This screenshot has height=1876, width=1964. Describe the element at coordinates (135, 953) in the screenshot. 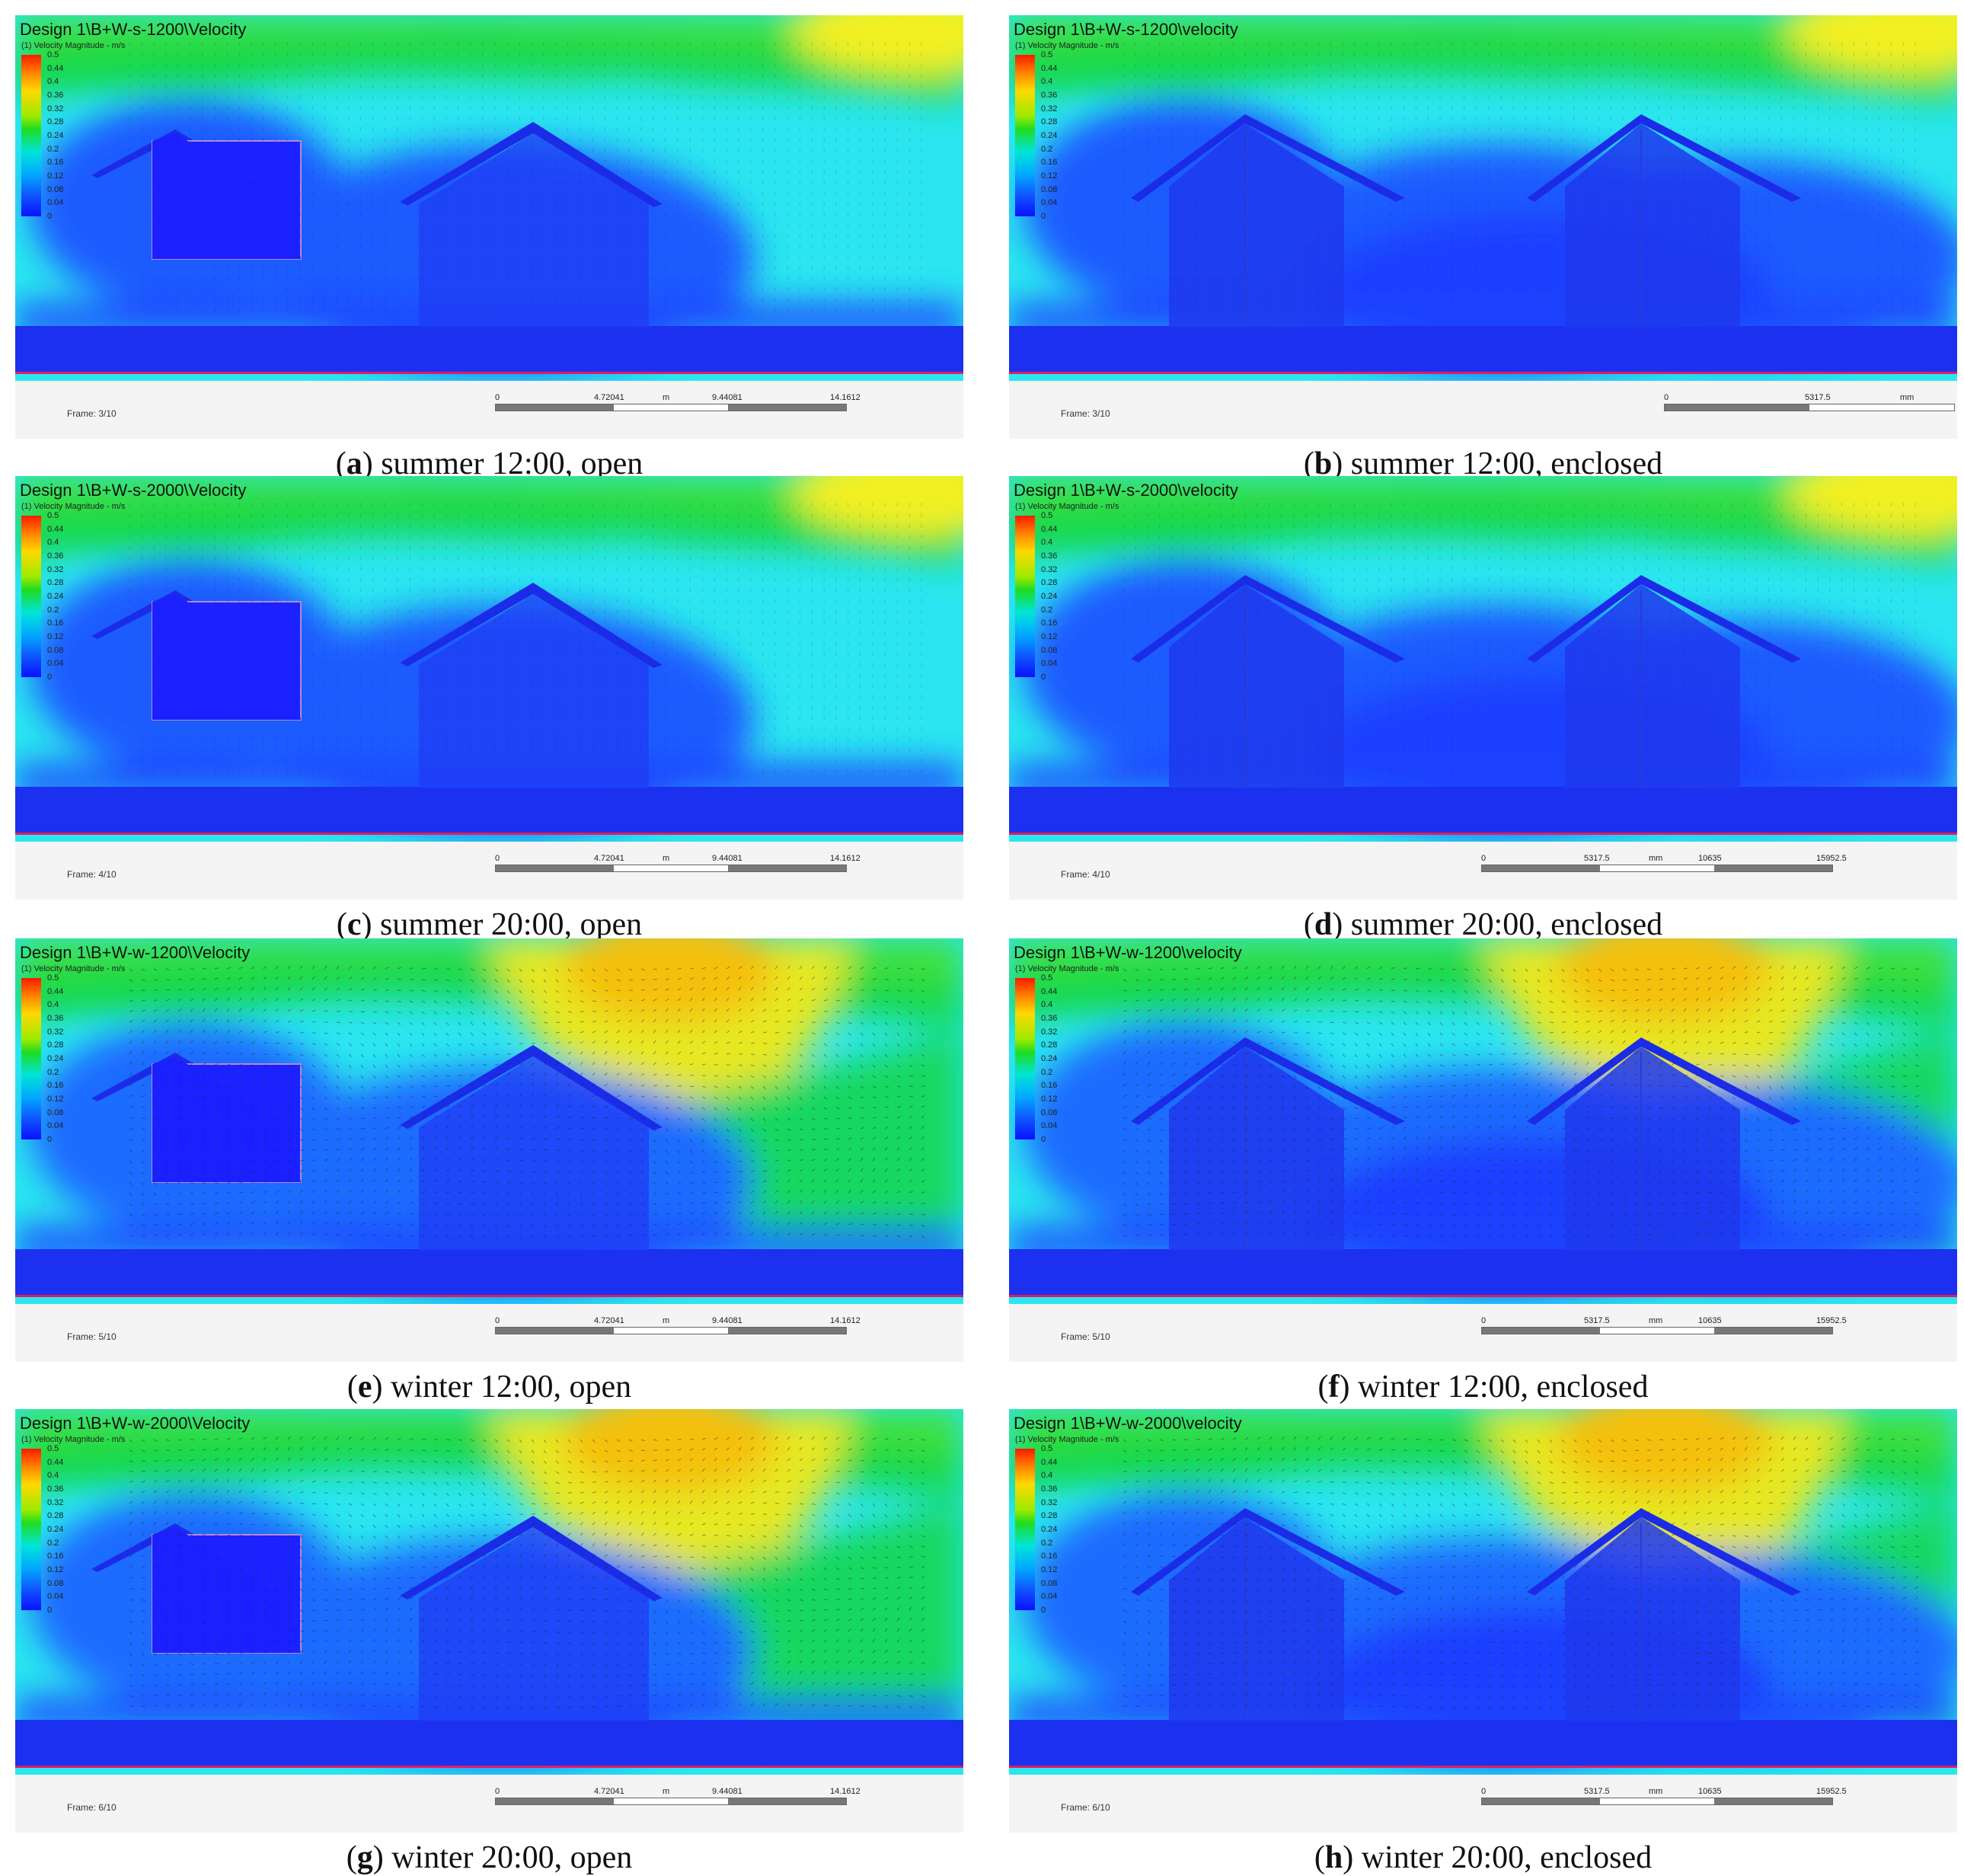

I see `plot-title: Design 1\B+W-w-1200\Velocity` at that location.